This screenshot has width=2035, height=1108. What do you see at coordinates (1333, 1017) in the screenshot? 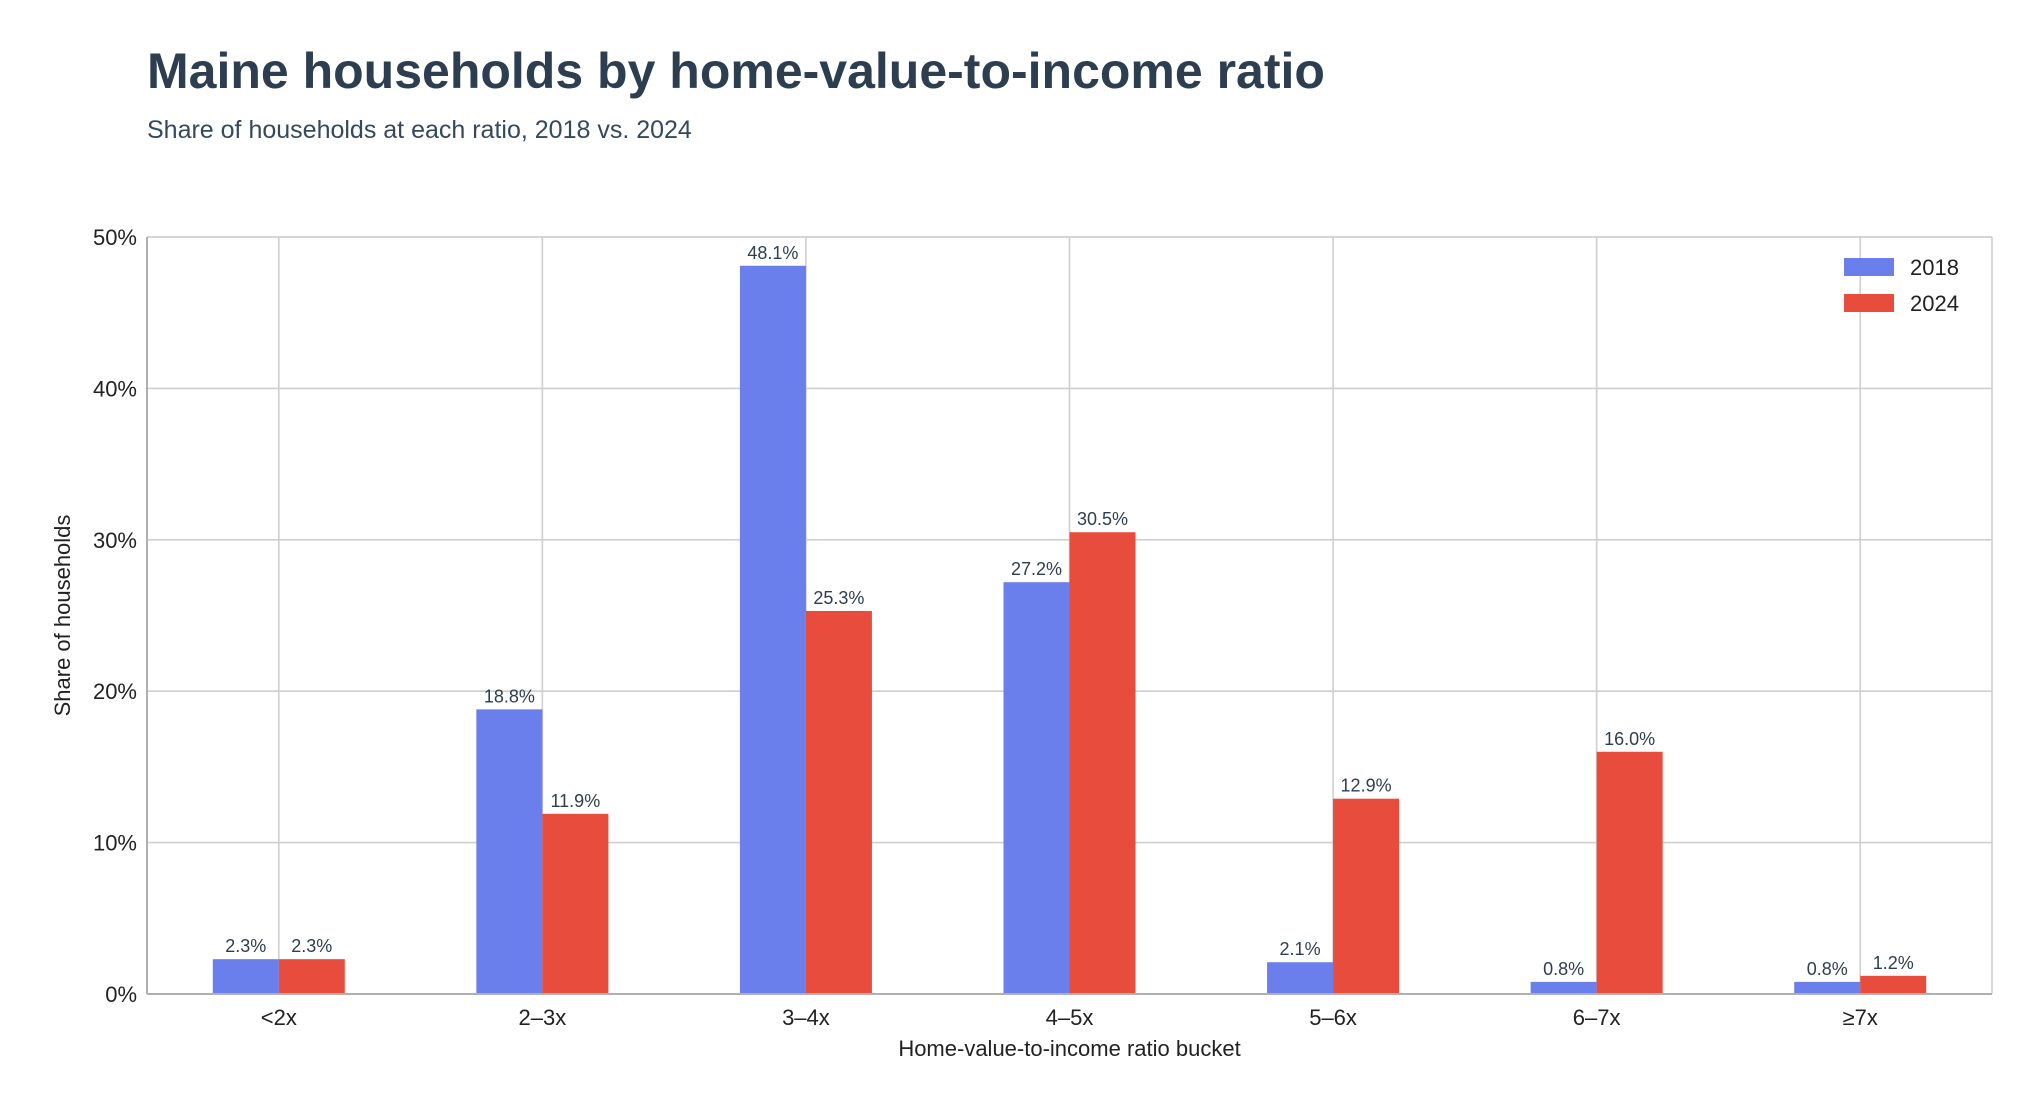
I see `x-tick-label: 5–6x` at bounding box center [1333, 1017].